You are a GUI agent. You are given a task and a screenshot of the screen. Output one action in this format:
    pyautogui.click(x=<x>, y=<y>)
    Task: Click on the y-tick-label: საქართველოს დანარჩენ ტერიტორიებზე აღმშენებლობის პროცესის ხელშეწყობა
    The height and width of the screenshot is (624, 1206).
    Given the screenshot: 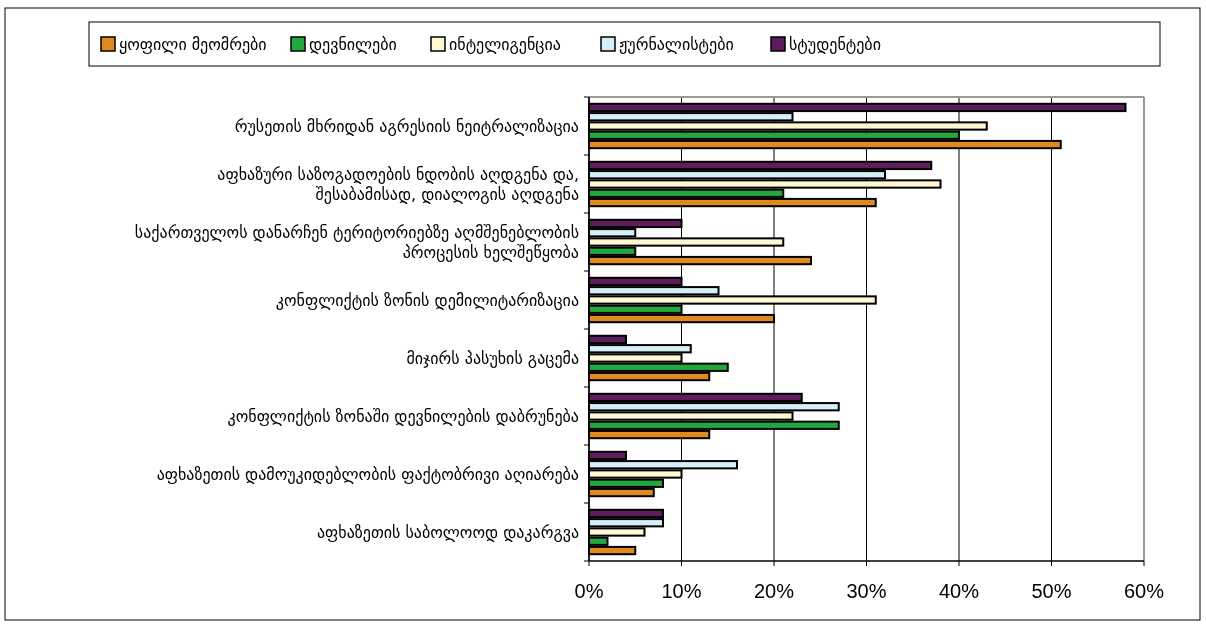 What is the action you would take?
    pyautogui.click(x=356, y=242)
    